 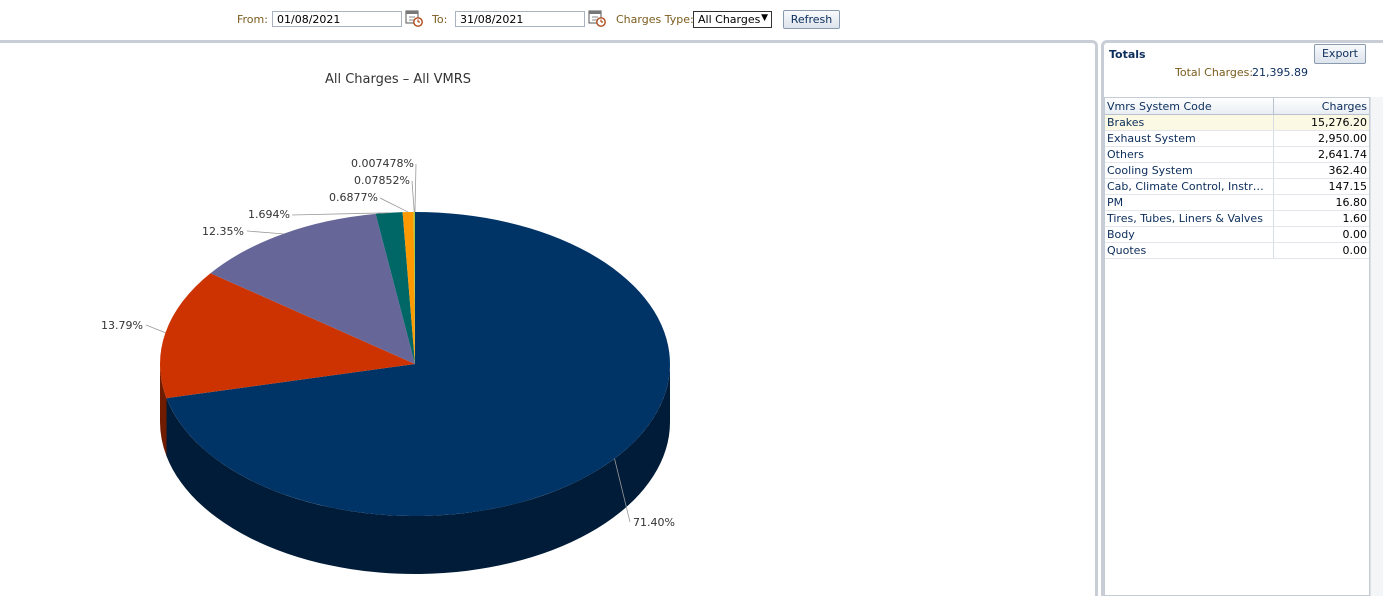 I want to click on cell-code: Body, so click(x=1189, y=234).